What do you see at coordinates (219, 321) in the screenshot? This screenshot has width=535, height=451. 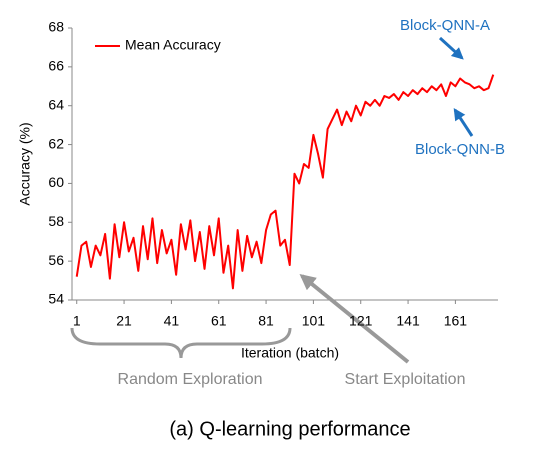 I see `x-tick-label: 61` at bounding box center [219, 321].